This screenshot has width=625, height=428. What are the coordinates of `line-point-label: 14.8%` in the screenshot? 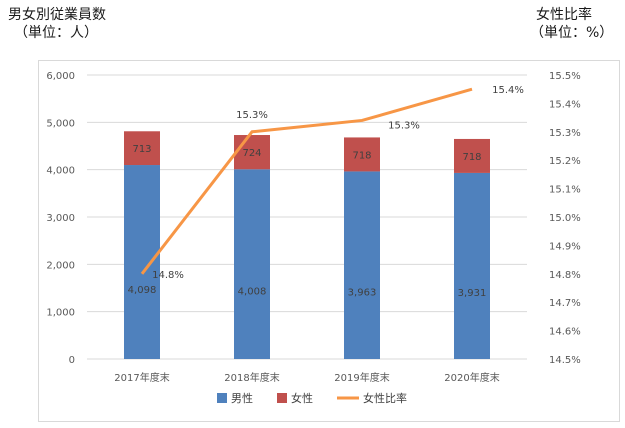 It's located at (168, 275).